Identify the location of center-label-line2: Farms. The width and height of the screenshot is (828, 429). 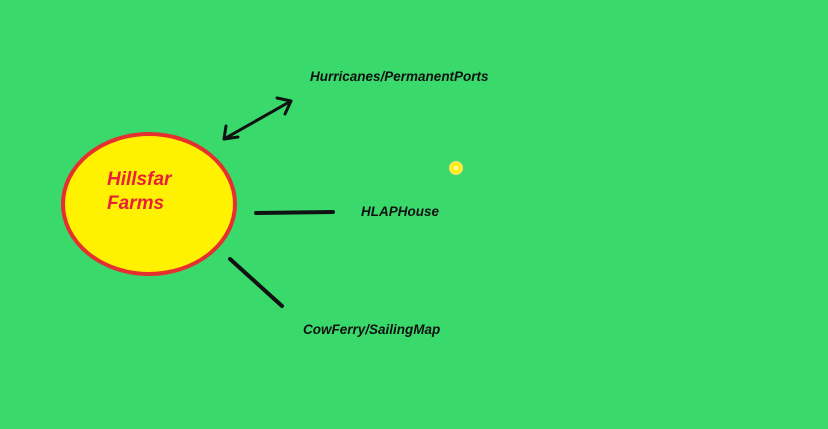
(136, 203).